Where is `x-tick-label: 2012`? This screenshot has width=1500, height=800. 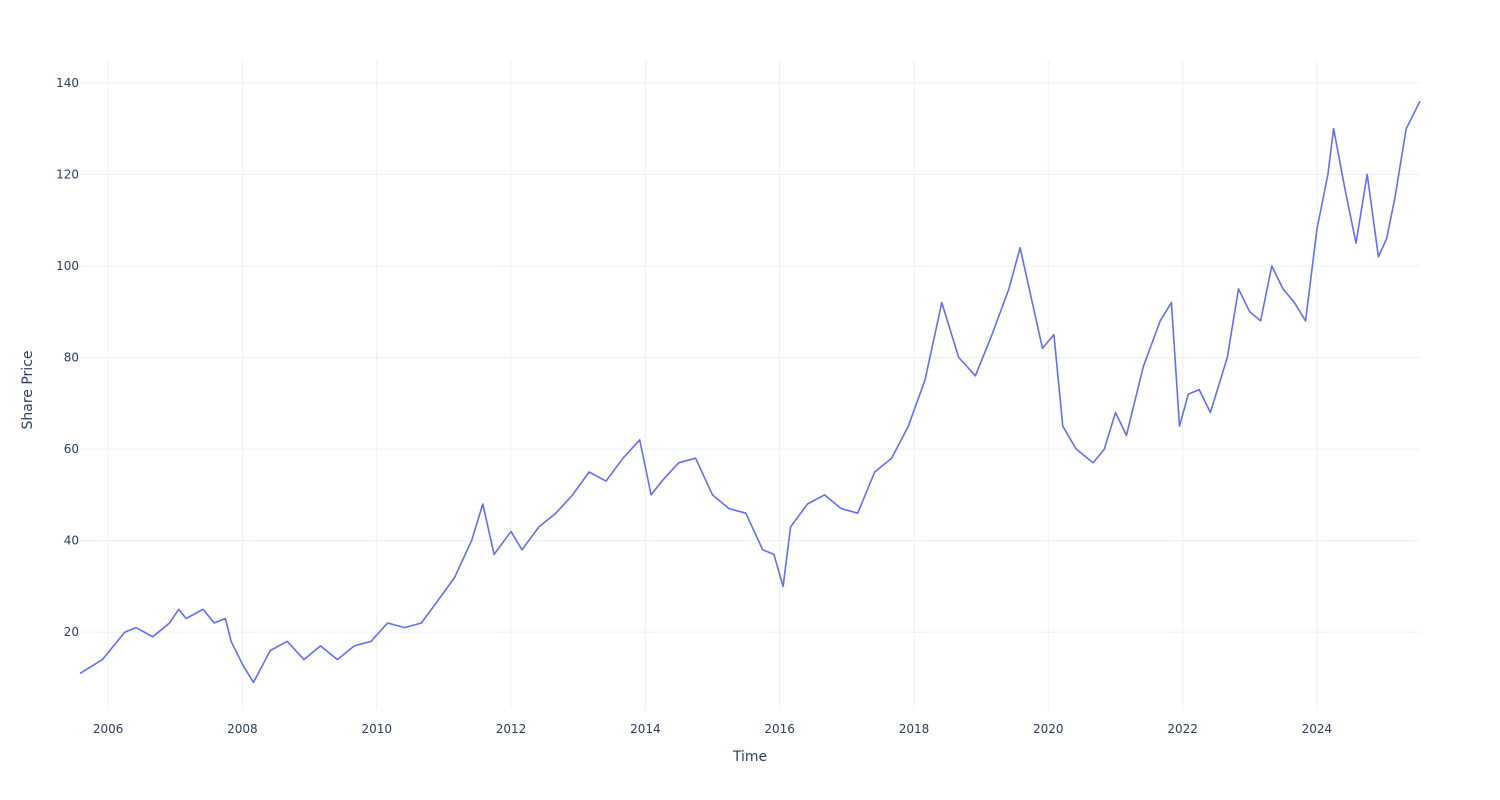
x-tick-label: 2012 is located at coordinates (511, 729).